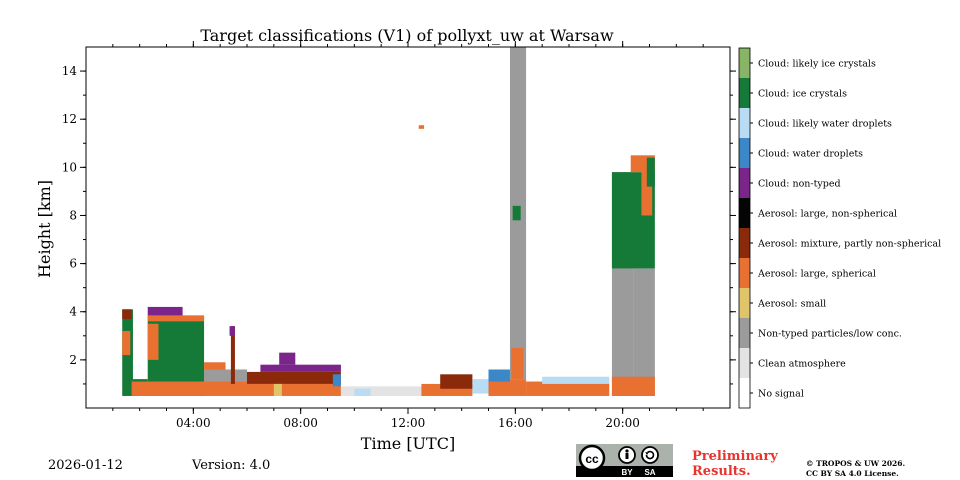 This screenshot has width=960, height=480. I want to click on colorbar-frame, so click(744, 228).